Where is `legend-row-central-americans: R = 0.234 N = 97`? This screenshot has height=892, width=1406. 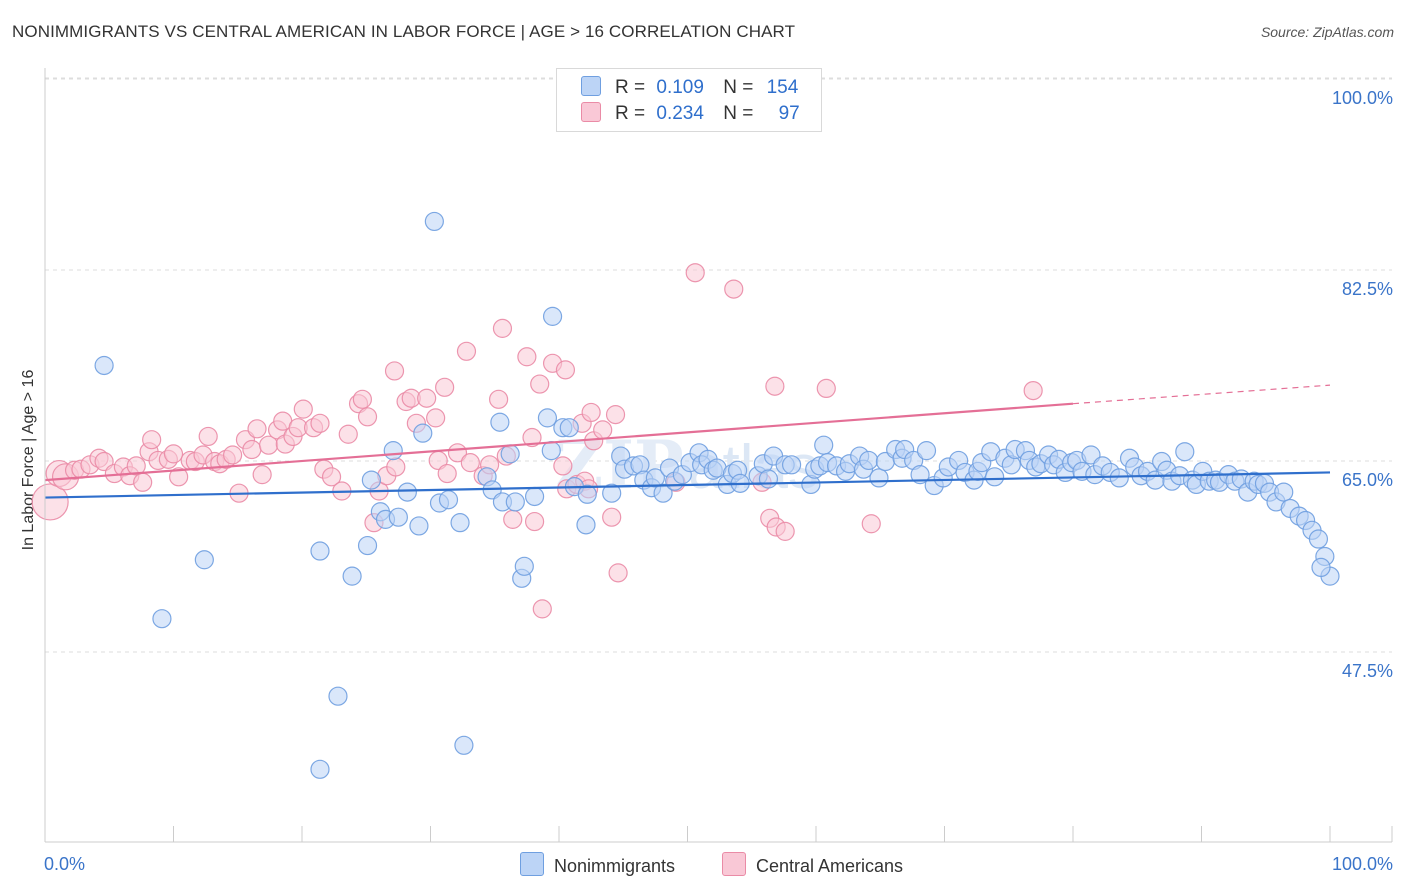
legend-row-central-americans: R = 0.234 N = 97 is located at coordinates (690, 114).